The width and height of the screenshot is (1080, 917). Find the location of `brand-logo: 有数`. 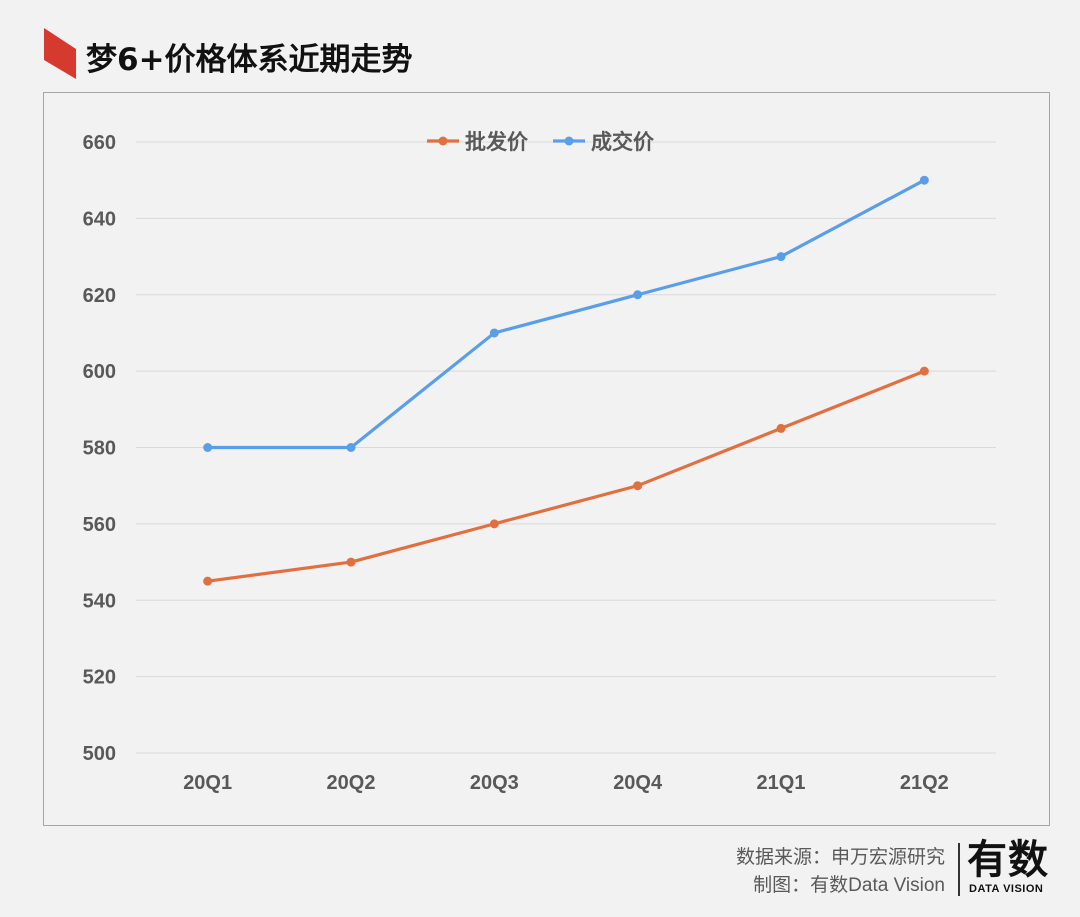

brand-logo: 有数 is located at coordinates (1008, 860).